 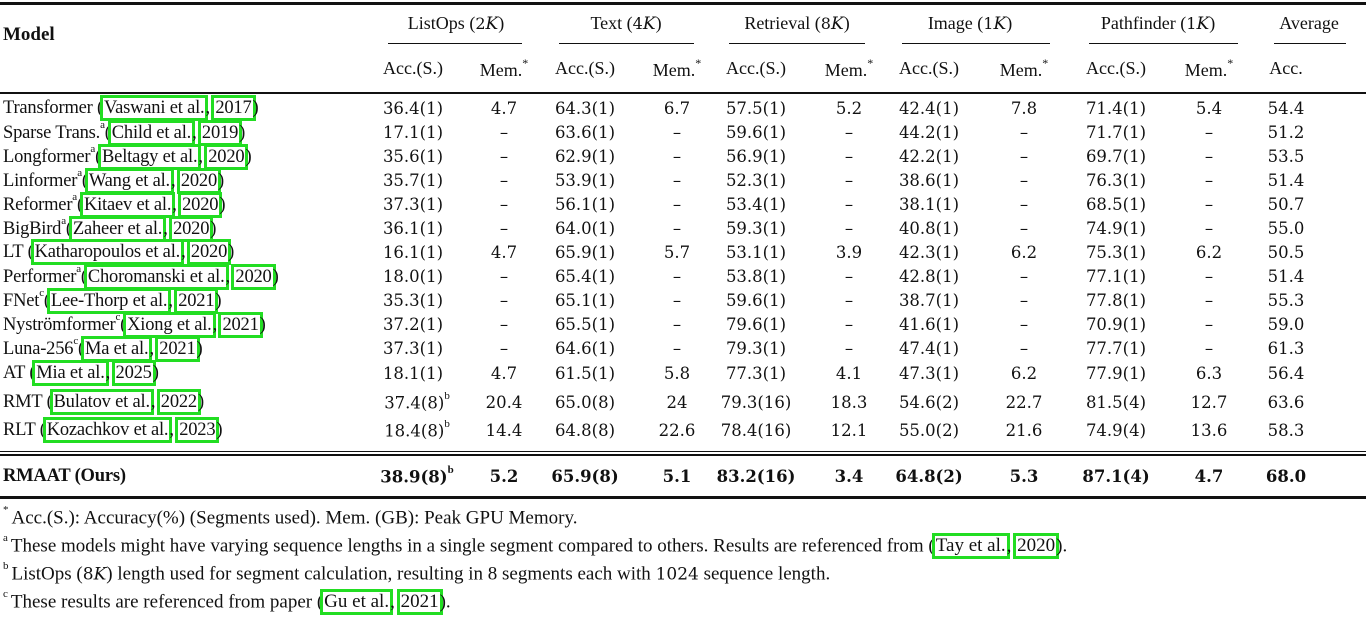 I want to click on model-label: Reformer, so click(x=38, y=205).